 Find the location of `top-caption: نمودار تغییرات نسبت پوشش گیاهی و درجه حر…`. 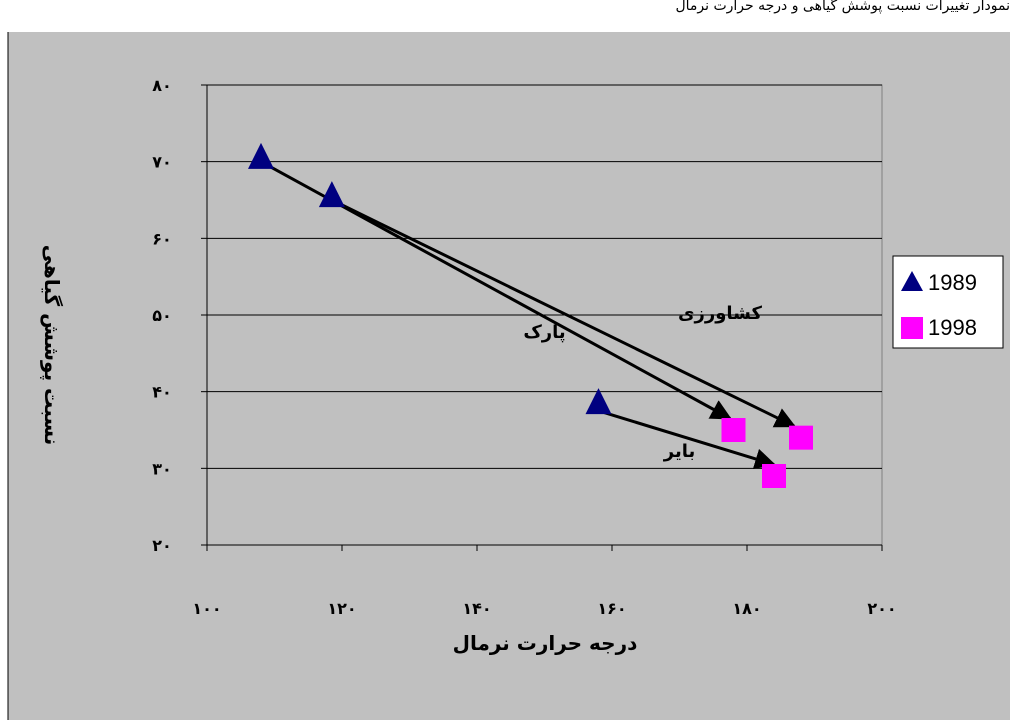

top-caption: نمودار تغییرات نسبت پوشش گیاهی و درجه حر… is located at coordinates (842, 7).